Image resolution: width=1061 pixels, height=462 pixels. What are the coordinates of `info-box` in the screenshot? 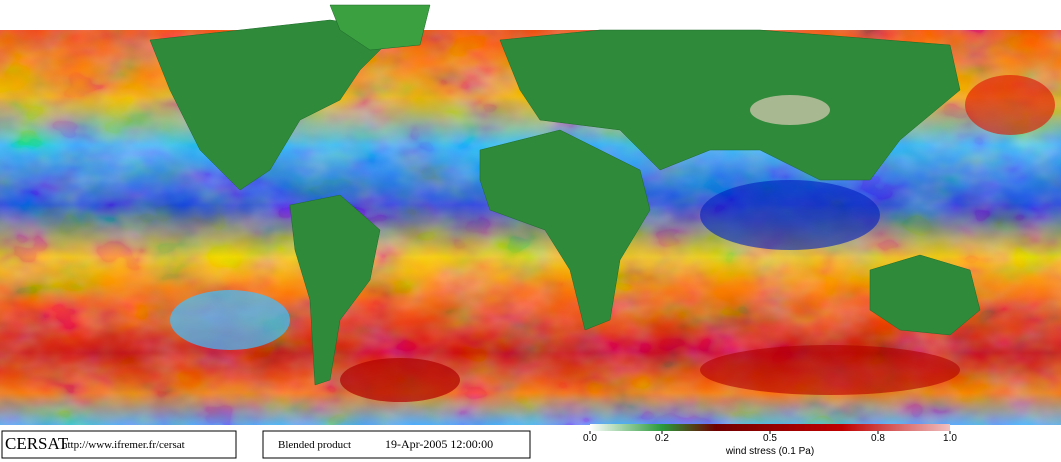 It's located at (396, 444).